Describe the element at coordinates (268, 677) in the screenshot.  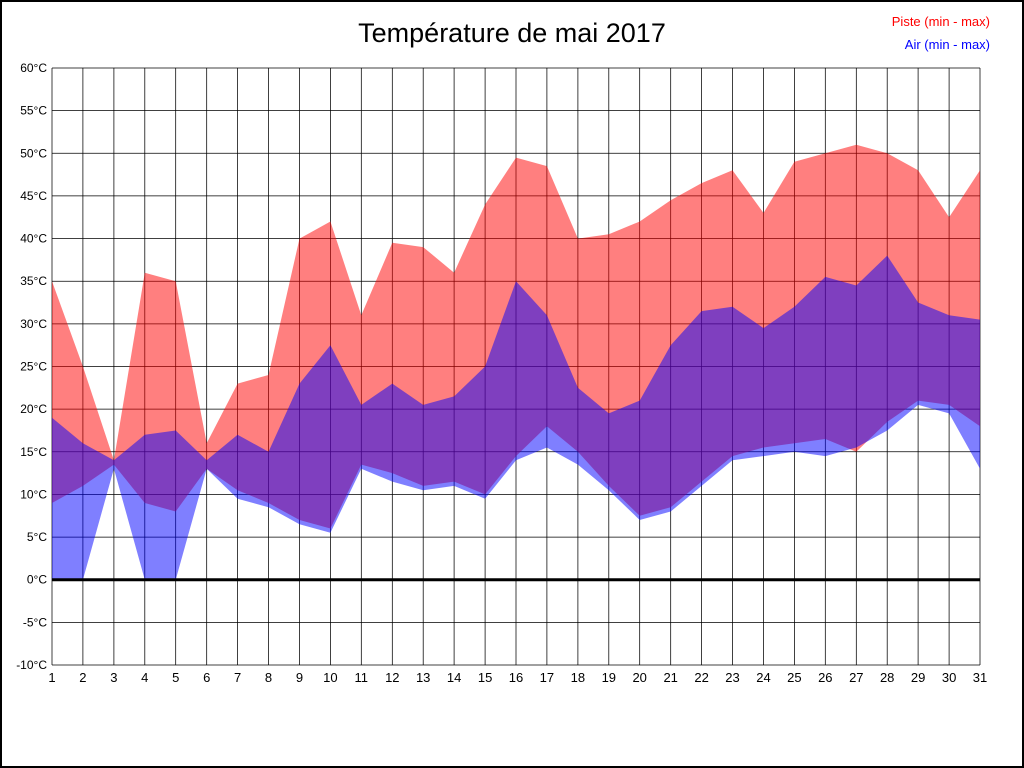
I see `x-tick-label: 8` at that location.